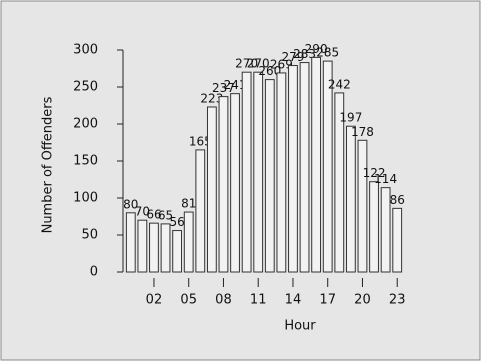 This screenshot has width=481, height=361. Describe the element at coordinates (293, 57) in the screenshot. I see `value-label: 279` at that location.